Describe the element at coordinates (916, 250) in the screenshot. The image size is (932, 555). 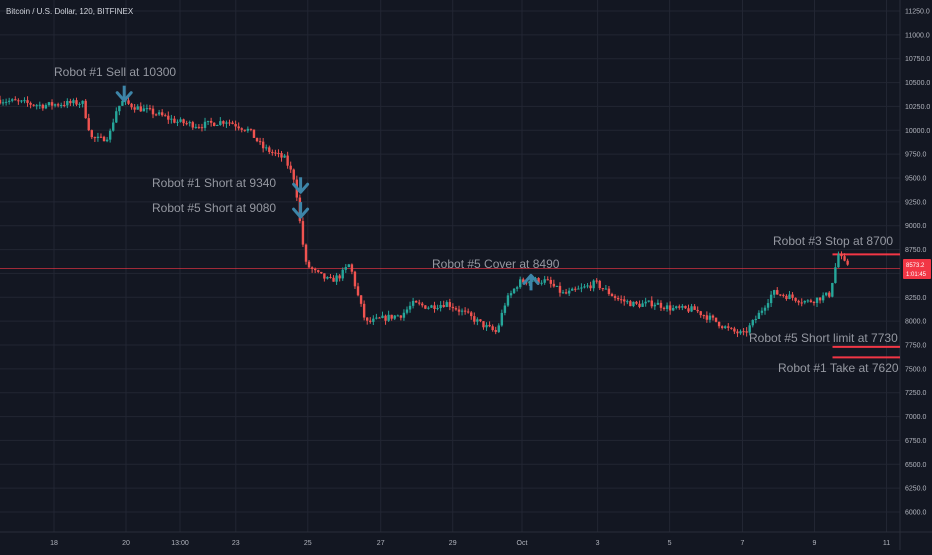
I see `y-tick-label: 8750.0` at that location.